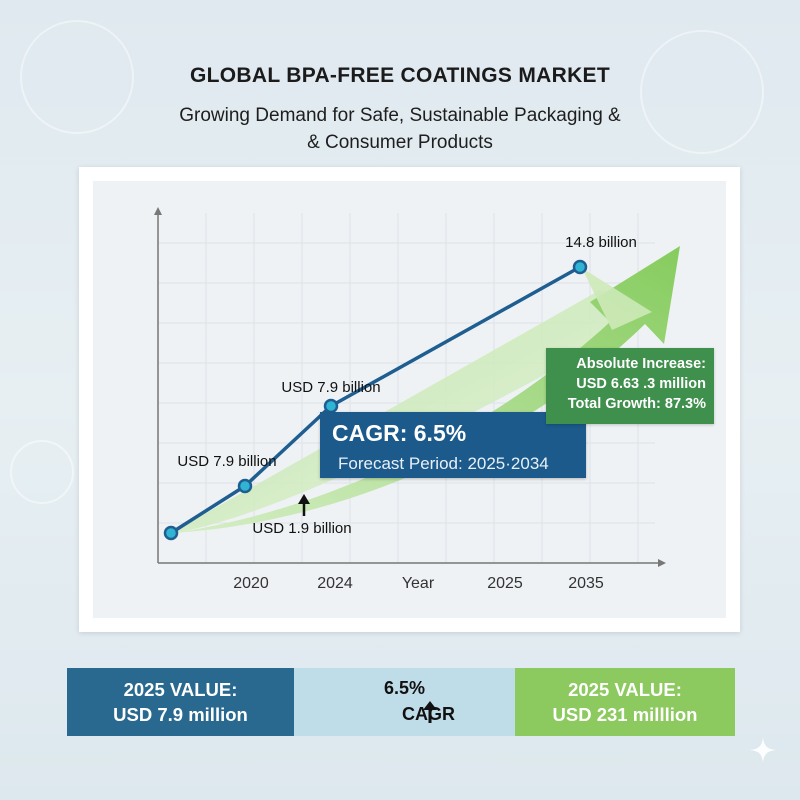  Describe the element at coordinates (601, 242) in the screenshot. I see `data-label: 14.8 billion` at that location.